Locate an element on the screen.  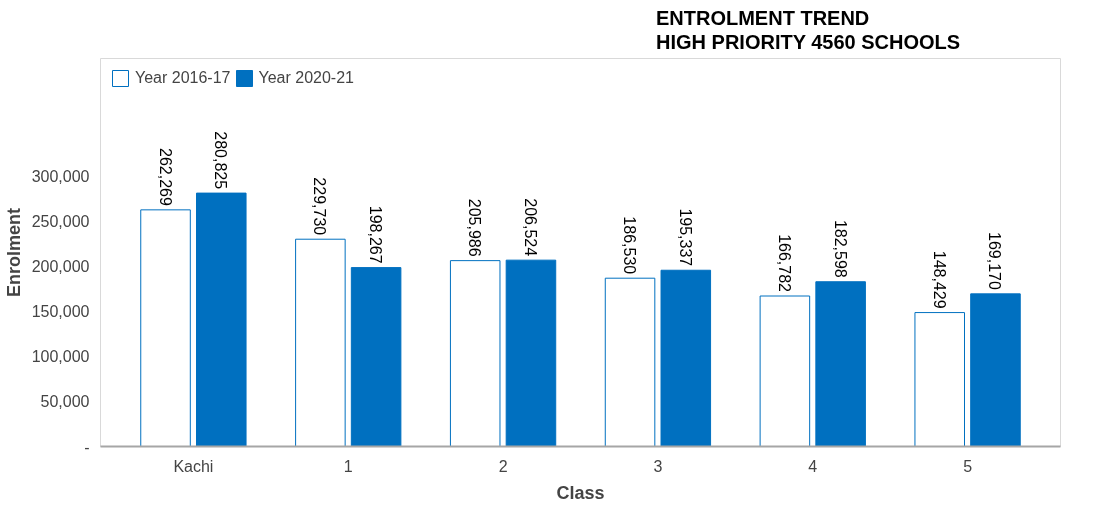
x-tick-label: 2 is located at coordinates (503, 466).